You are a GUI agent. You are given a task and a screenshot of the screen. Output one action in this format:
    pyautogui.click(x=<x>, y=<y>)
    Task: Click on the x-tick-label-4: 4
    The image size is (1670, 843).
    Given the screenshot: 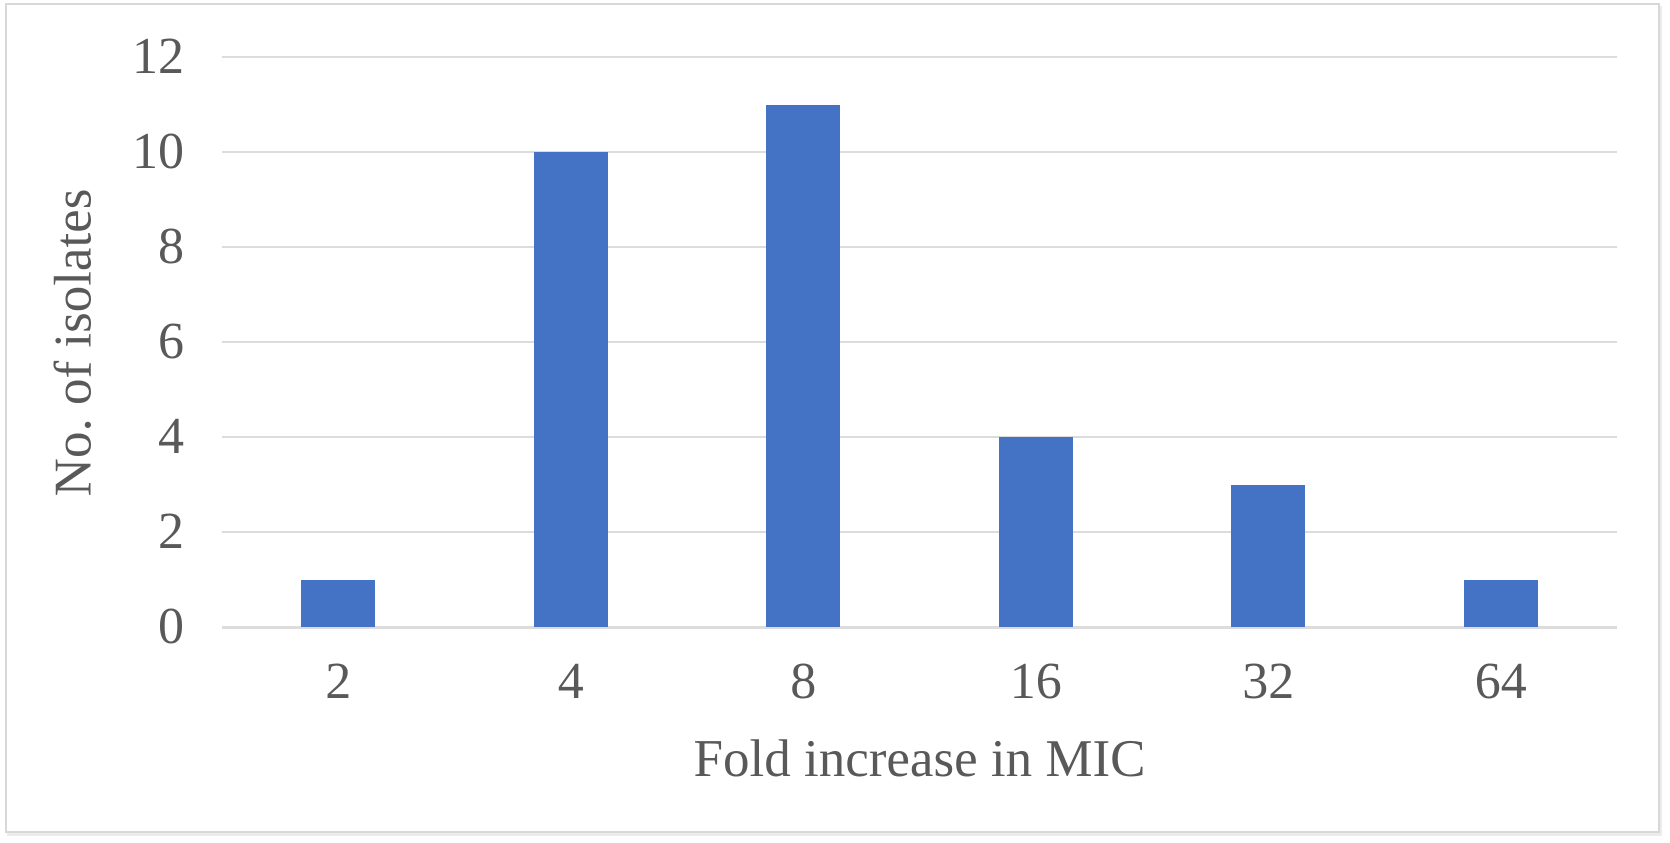 What is the action you would take?
    pyautogui.click(x=570, y=681)
    